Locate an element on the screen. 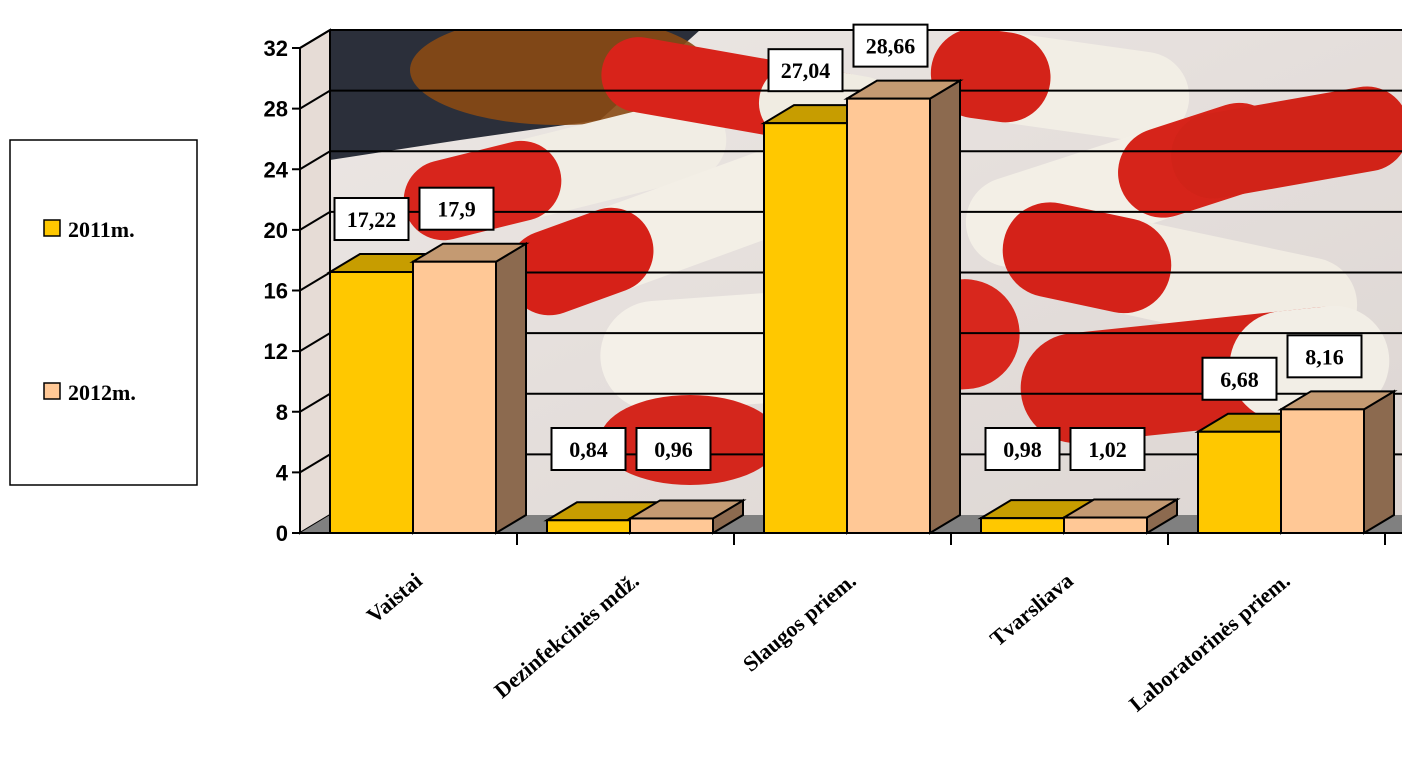  legend-label-2012: 2012m. is located at coordinates (102, 392).